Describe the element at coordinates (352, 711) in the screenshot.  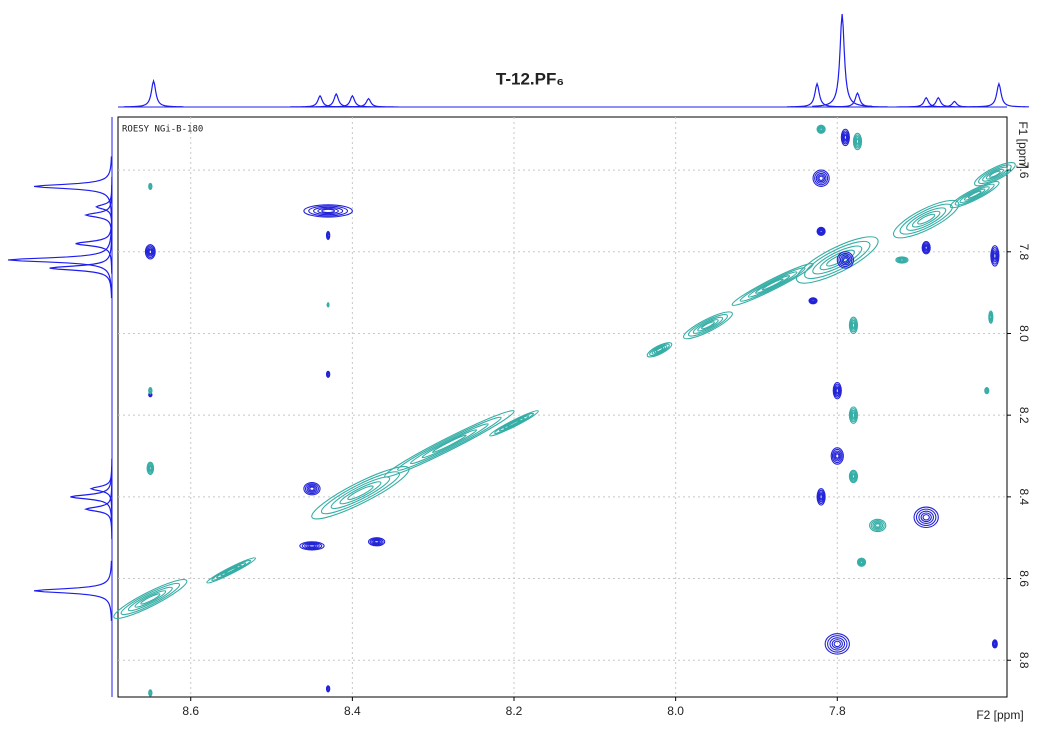
I see `x-tick-label: 8.4` at that location.